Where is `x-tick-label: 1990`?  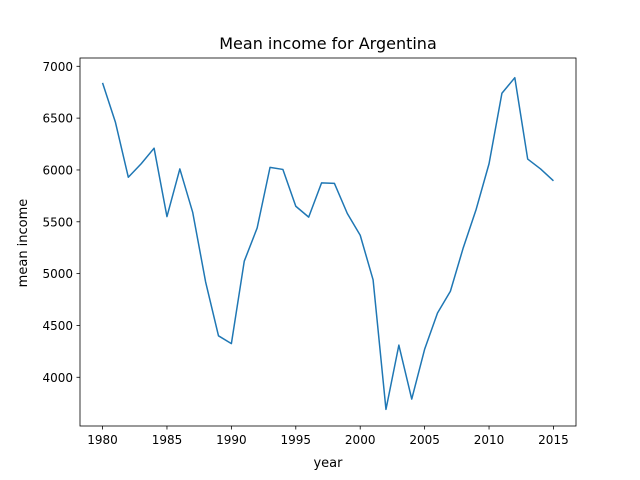 x-tick-label: 1990 is located at coordinates (231, 440).